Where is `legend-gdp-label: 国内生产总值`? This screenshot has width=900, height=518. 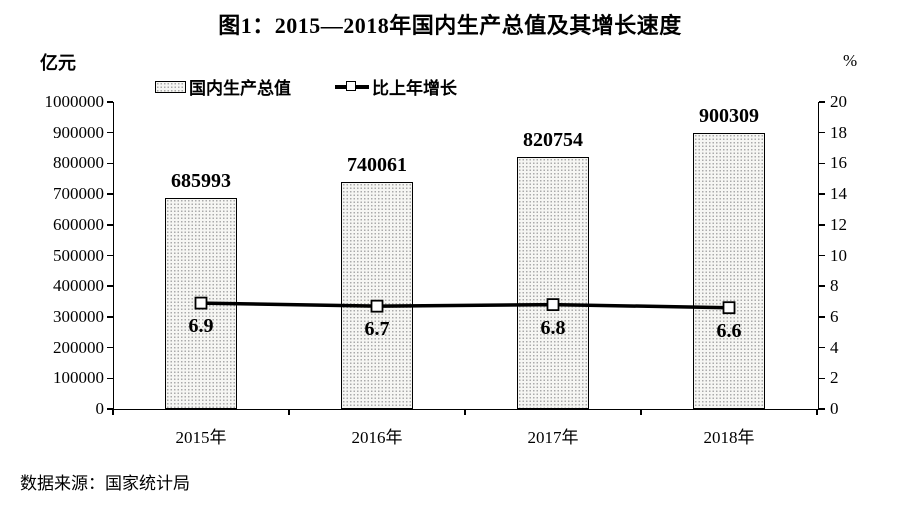 legend-gdp-label: 国内生产总值 is located at coordinates (240, 88).